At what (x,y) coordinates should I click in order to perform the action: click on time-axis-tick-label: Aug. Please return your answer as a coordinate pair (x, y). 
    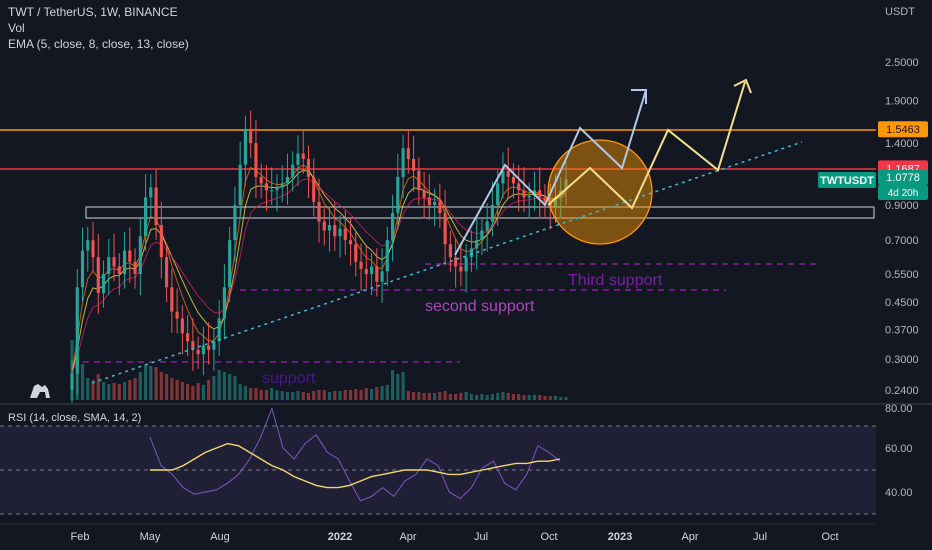
    Looking at the image, I should click on (220, 537).